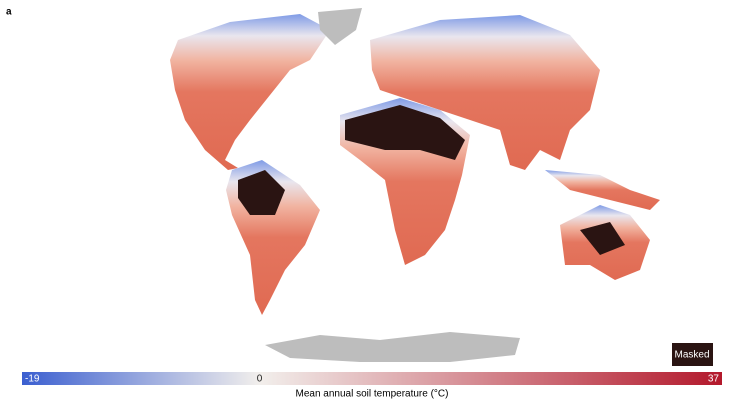 This screenshot has height=400, width=750. What do you see at coordinates (260, 379) in the screenshot?
I see `colorbar-tick-label: 0` at bounding box center [260, 379].